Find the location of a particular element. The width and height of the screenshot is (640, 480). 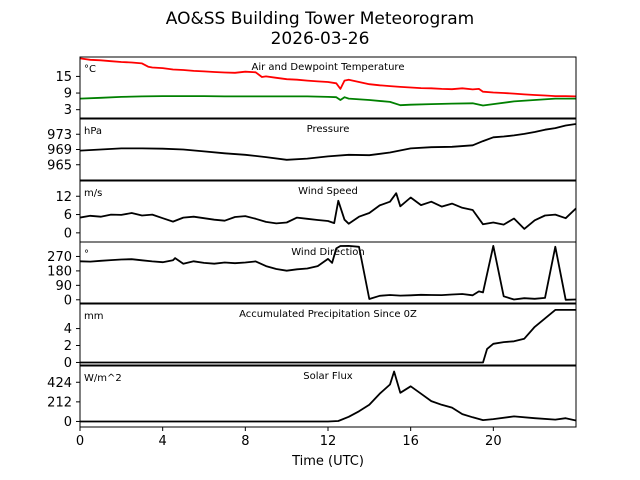

panel-unit: W/m^2 is located at coordinates (103, 378).